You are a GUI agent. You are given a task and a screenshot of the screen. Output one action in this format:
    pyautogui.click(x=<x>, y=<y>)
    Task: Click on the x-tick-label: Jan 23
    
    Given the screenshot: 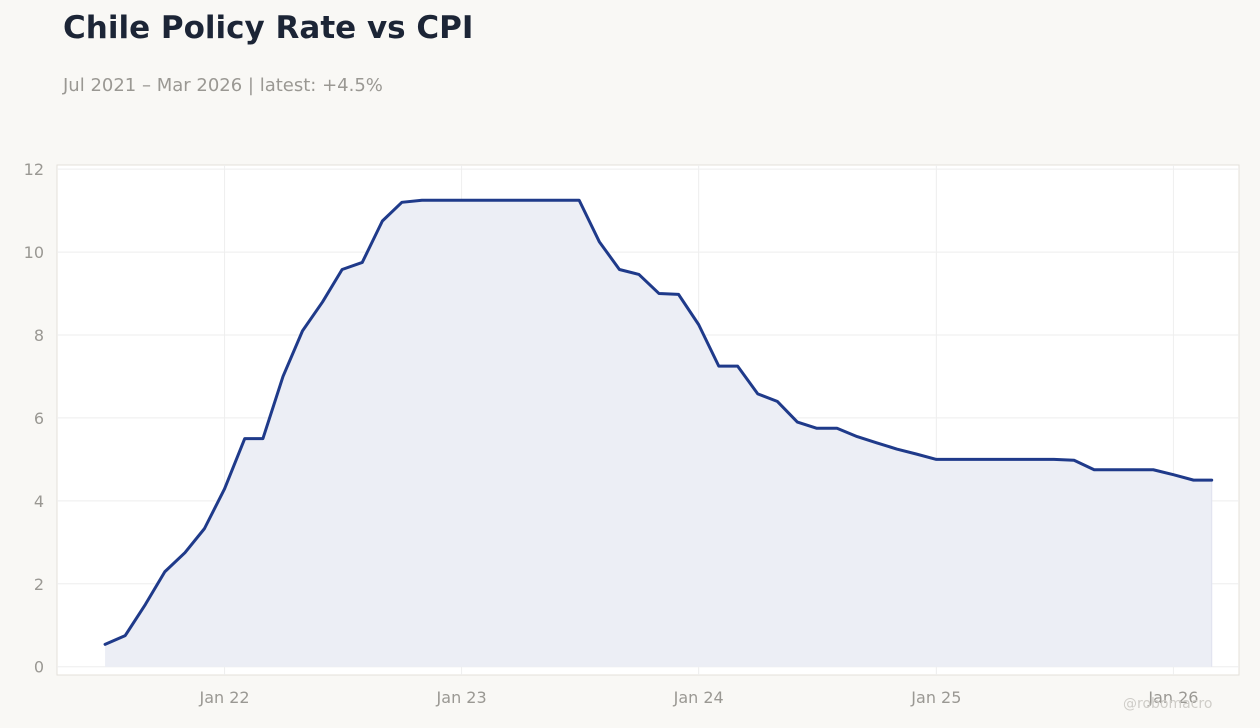 What is the action you would take?
    pyautogui.click(x=461, y=697)
    